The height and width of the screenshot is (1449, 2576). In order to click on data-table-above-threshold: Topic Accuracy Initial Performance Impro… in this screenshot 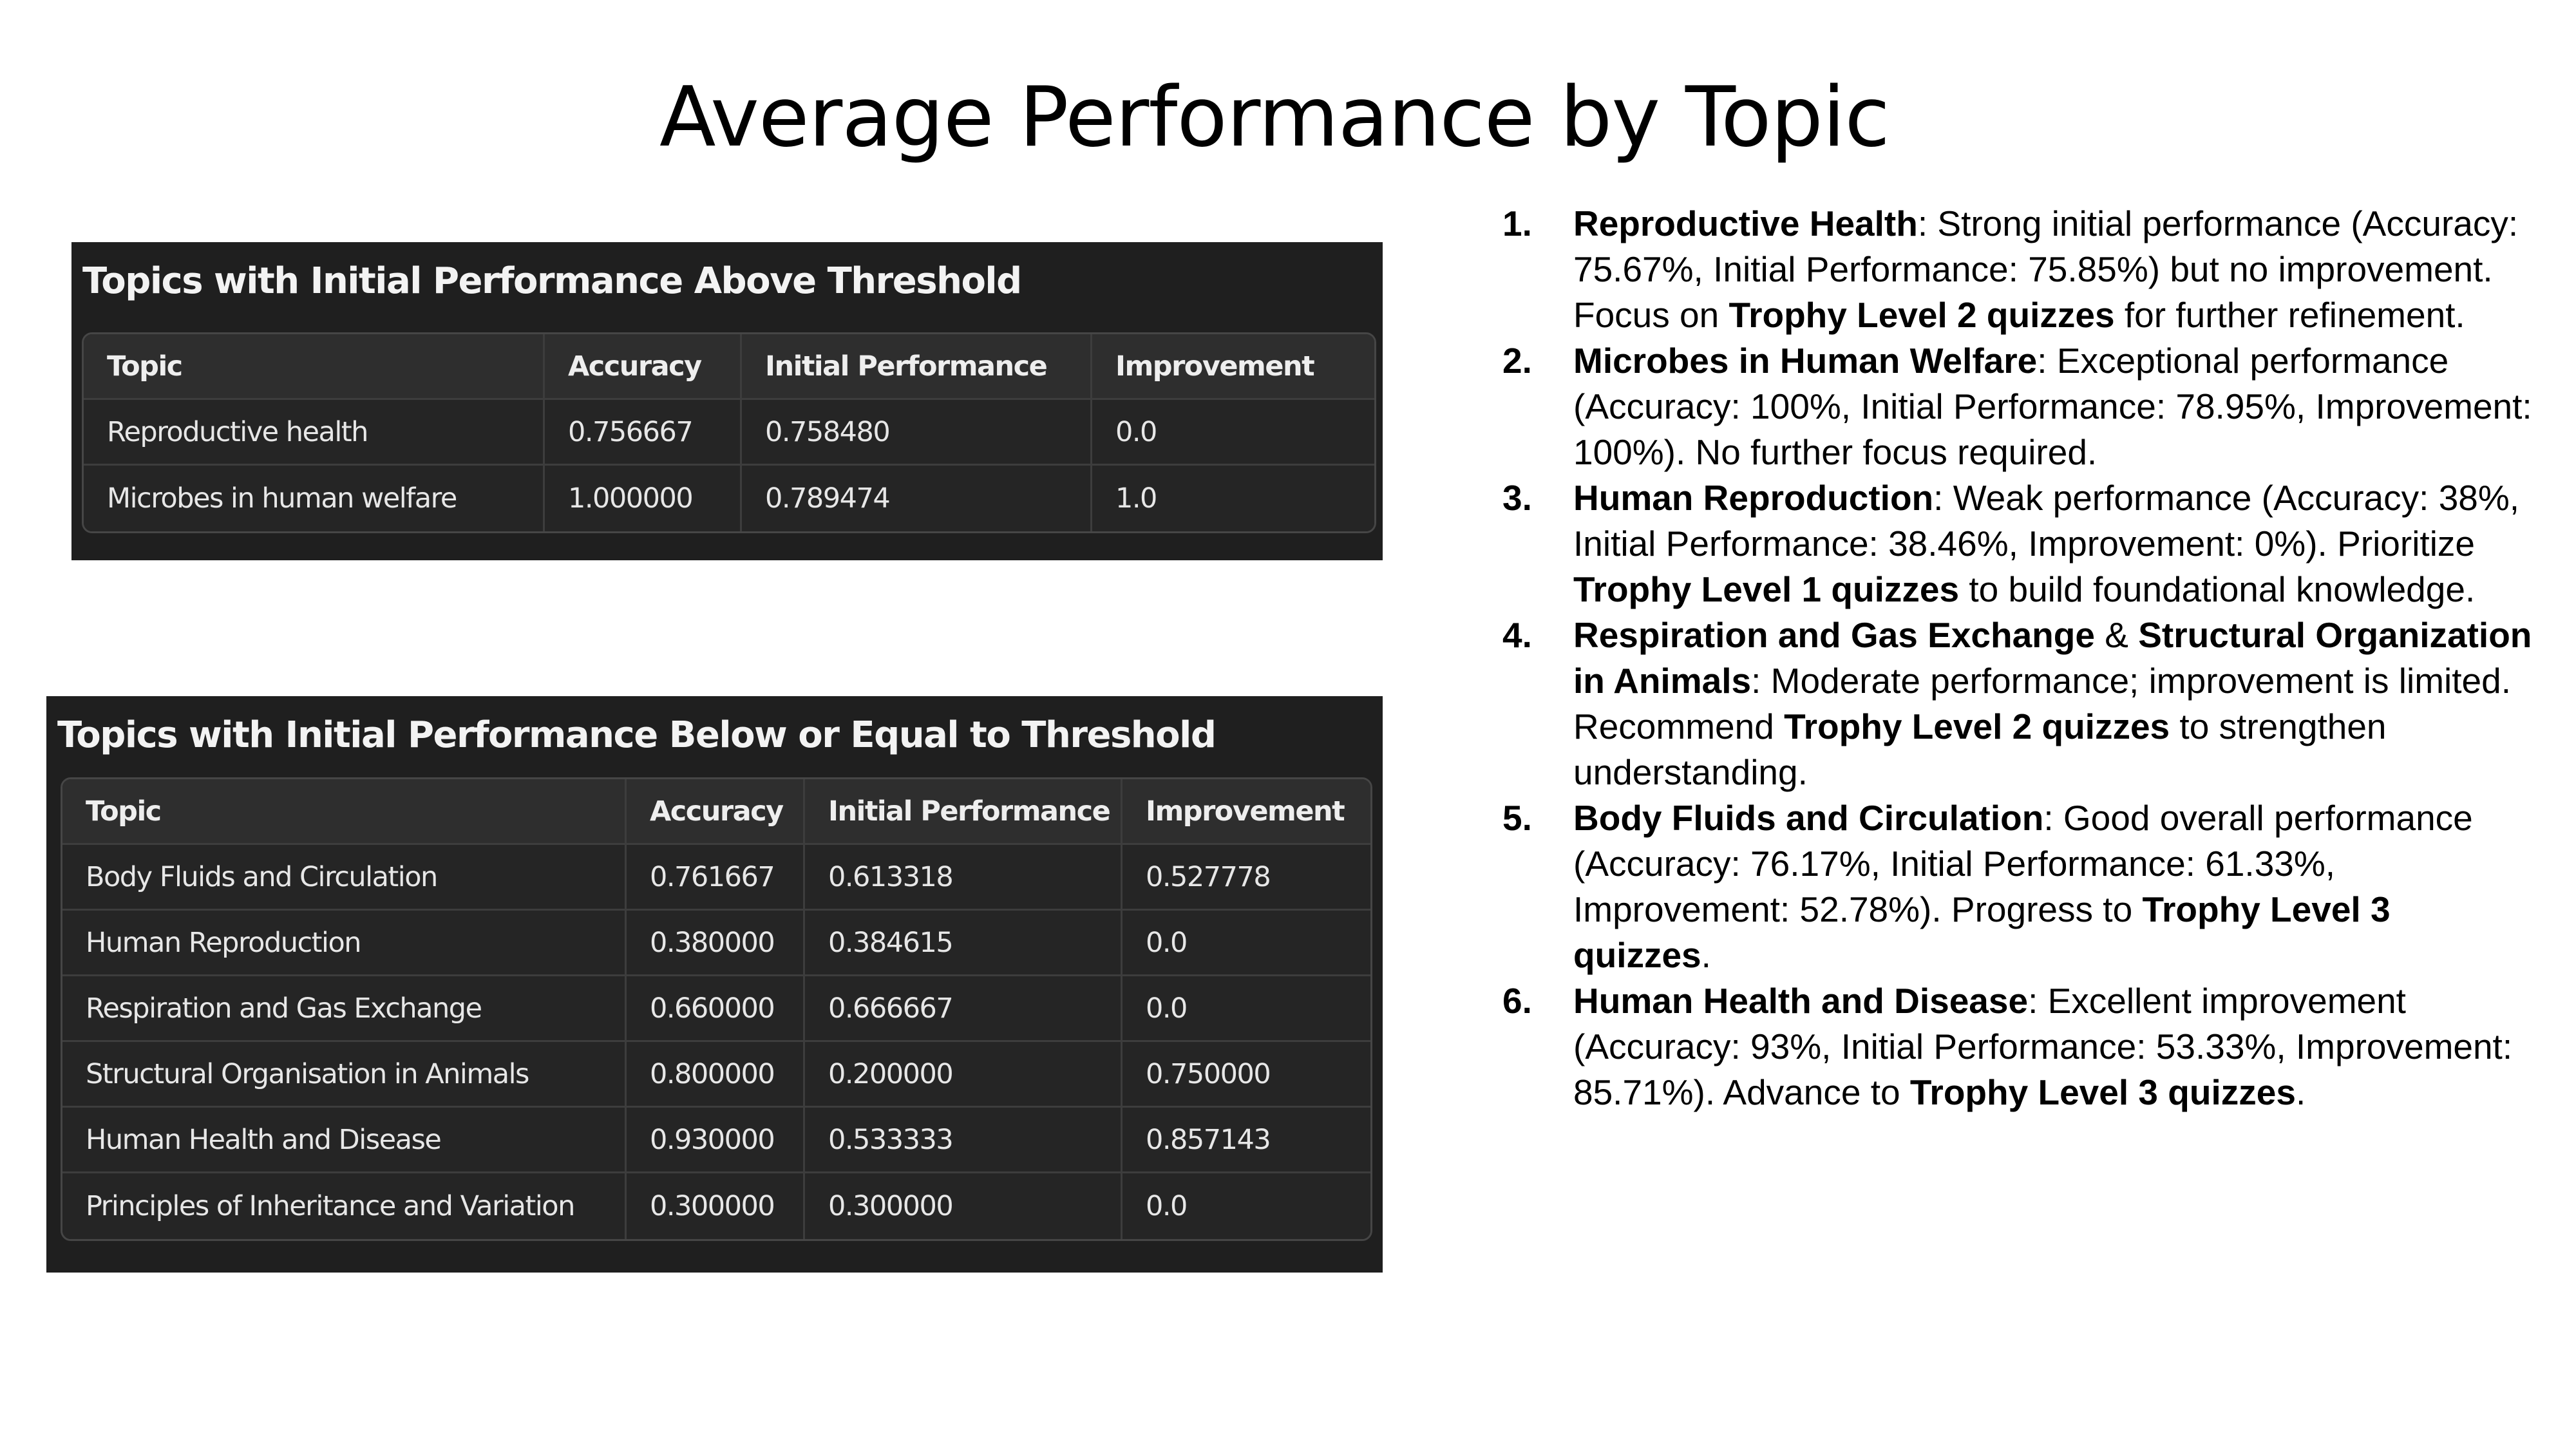, I will do `click(729, 432)`.